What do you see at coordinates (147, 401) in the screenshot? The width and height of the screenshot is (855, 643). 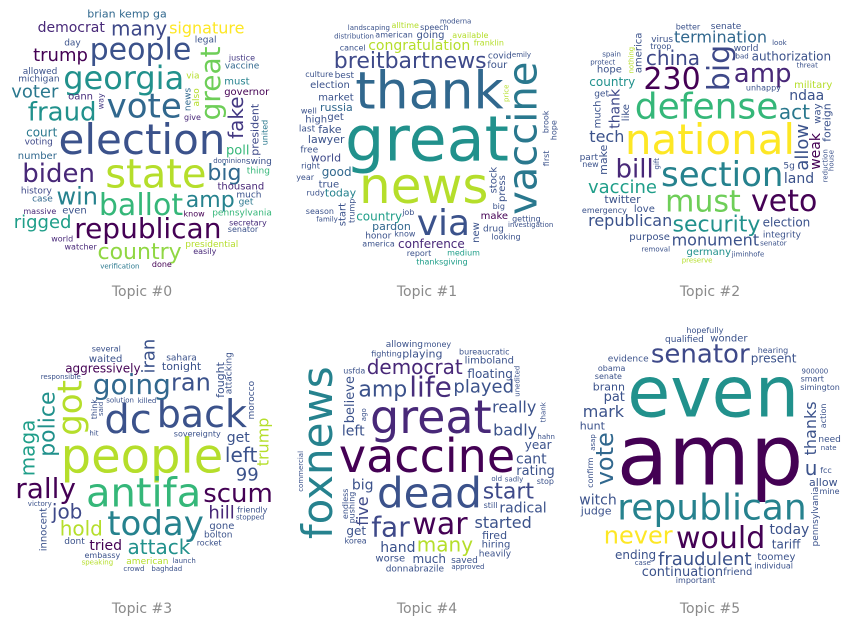 I see `word-killed: killed` at bounding box center [147, 401].